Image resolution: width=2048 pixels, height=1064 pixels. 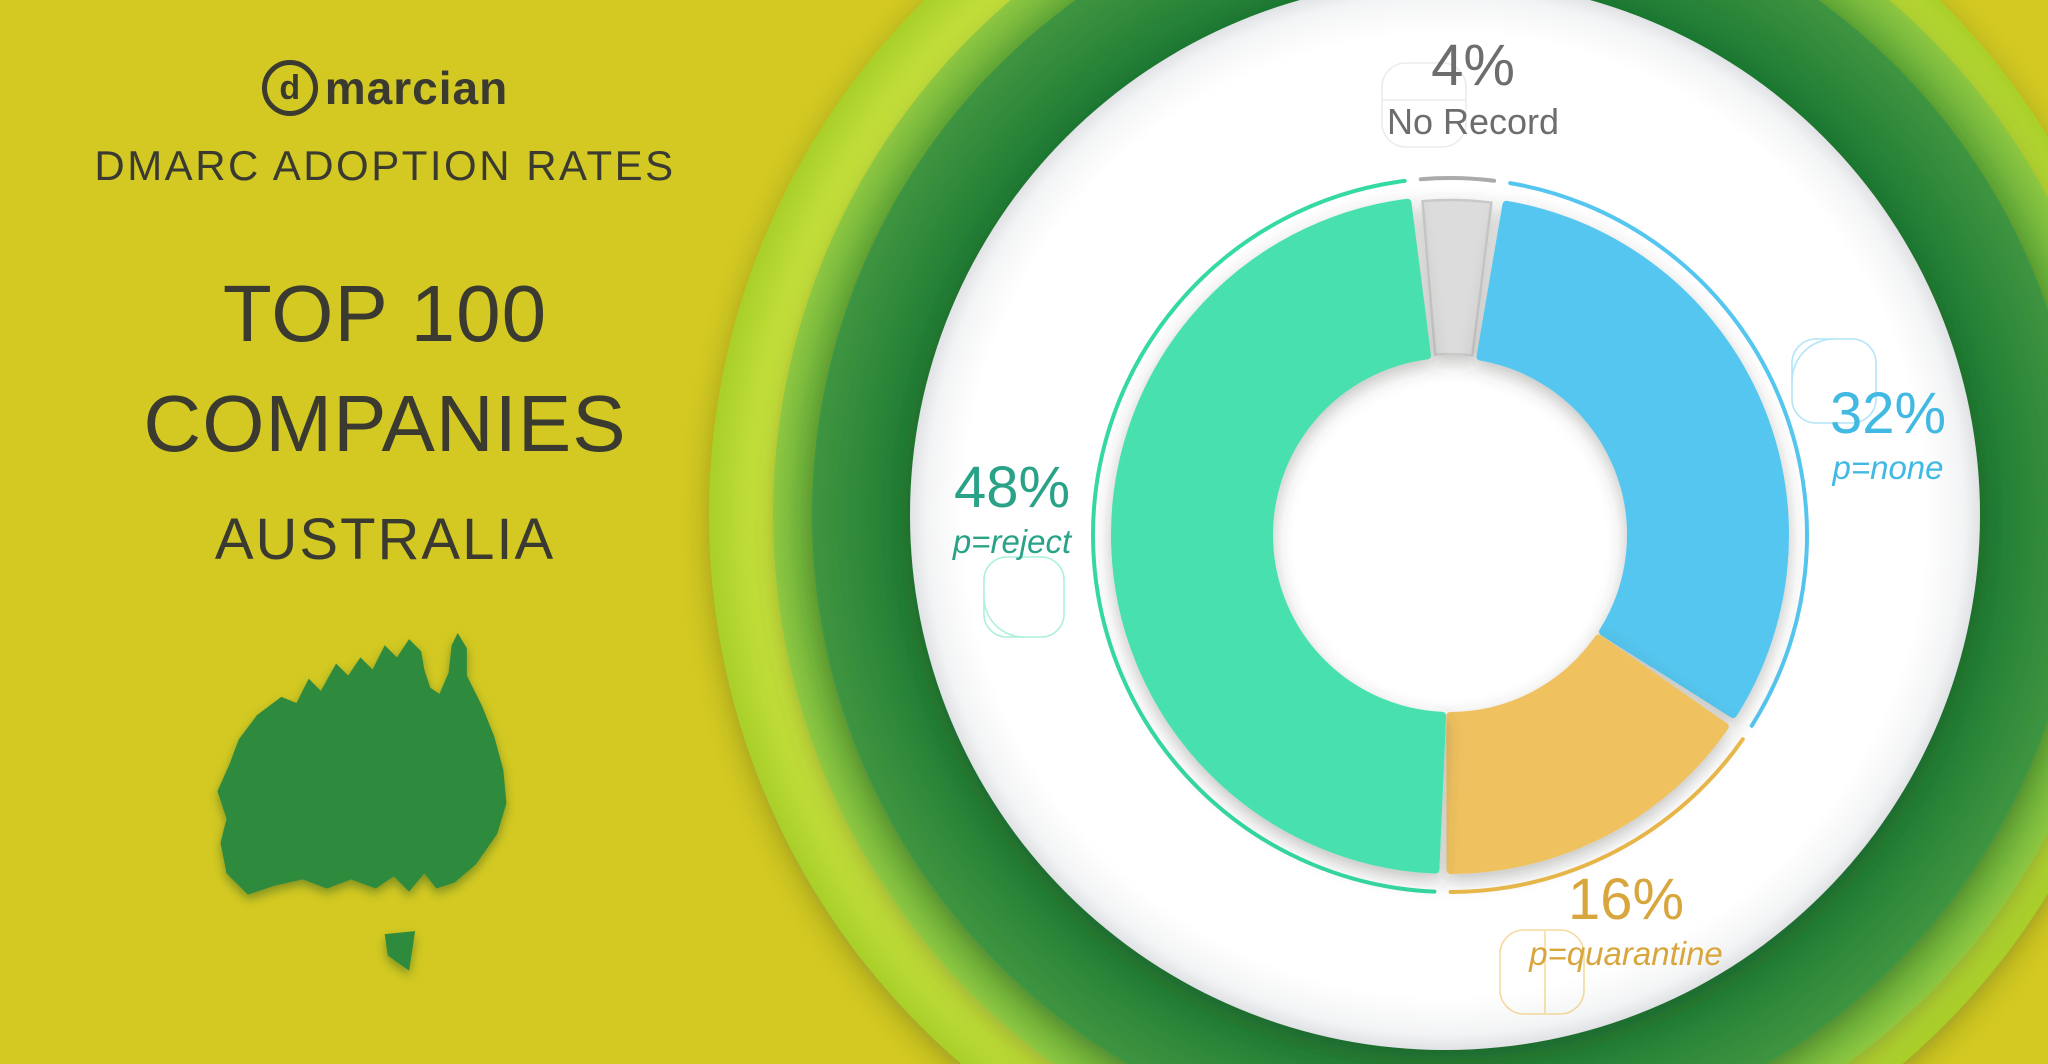 I want to click on label-p-quarantine: 16% p=quarantine, so click(x=1626, y=922).